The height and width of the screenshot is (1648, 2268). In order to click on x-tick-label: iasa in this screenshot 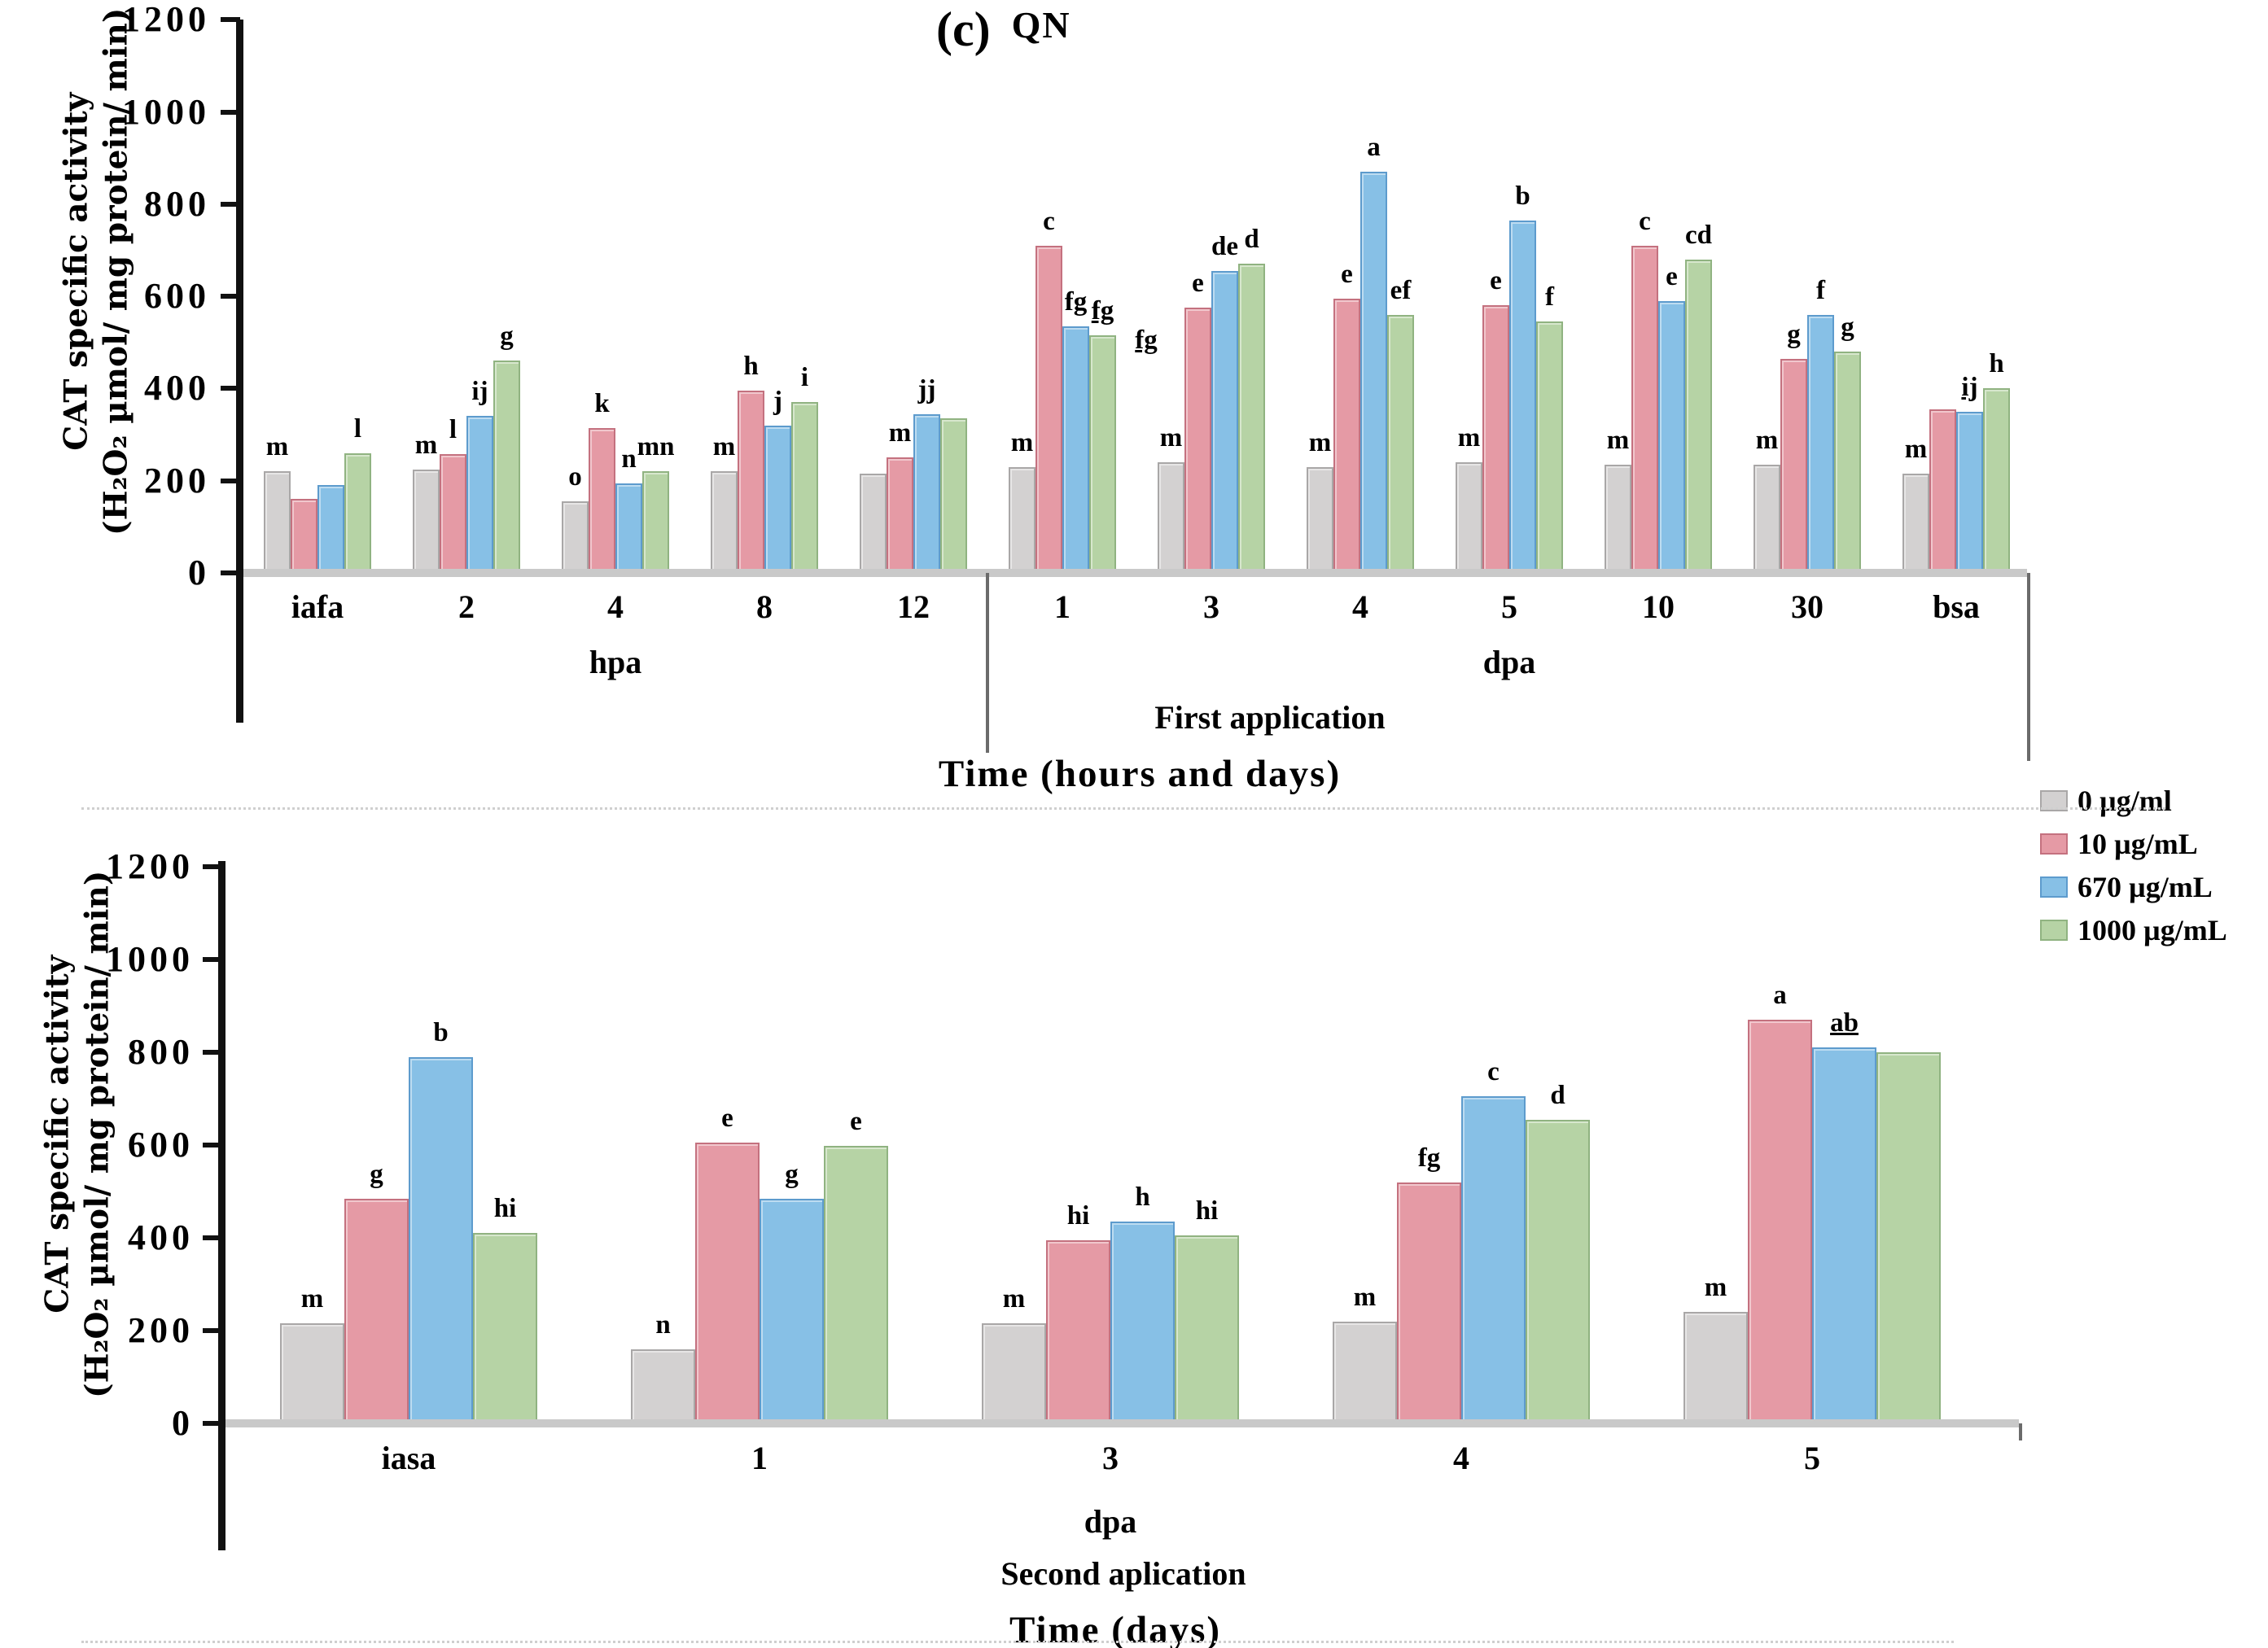, I will do `click(408, 1458)`.